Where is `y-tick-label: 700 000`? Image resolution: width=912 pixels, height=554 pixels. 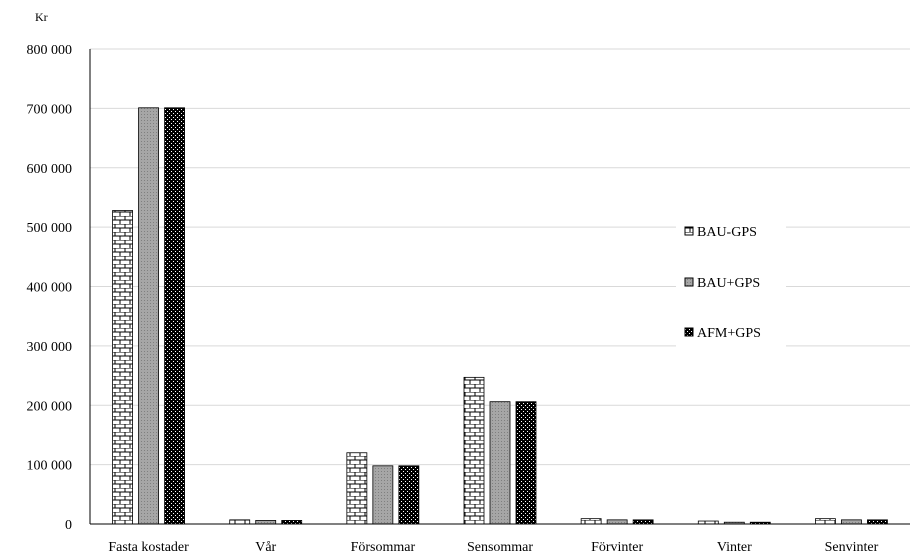
y-tick-label: 700 000 is located at coordinates (50, 109).